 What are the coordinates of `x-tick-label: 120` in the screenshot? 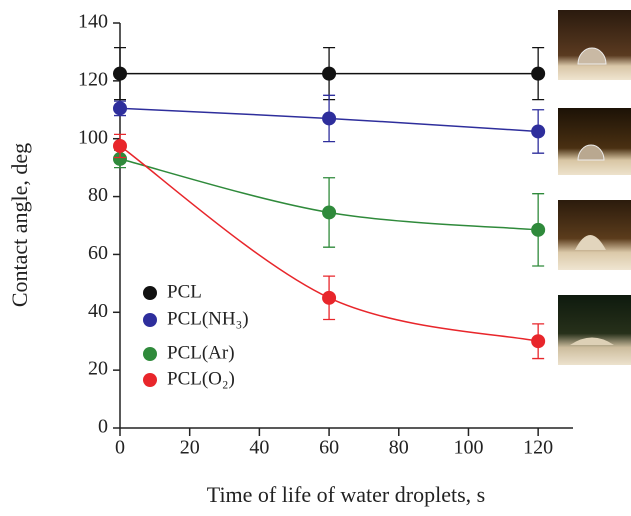 It's located at (538, 448).